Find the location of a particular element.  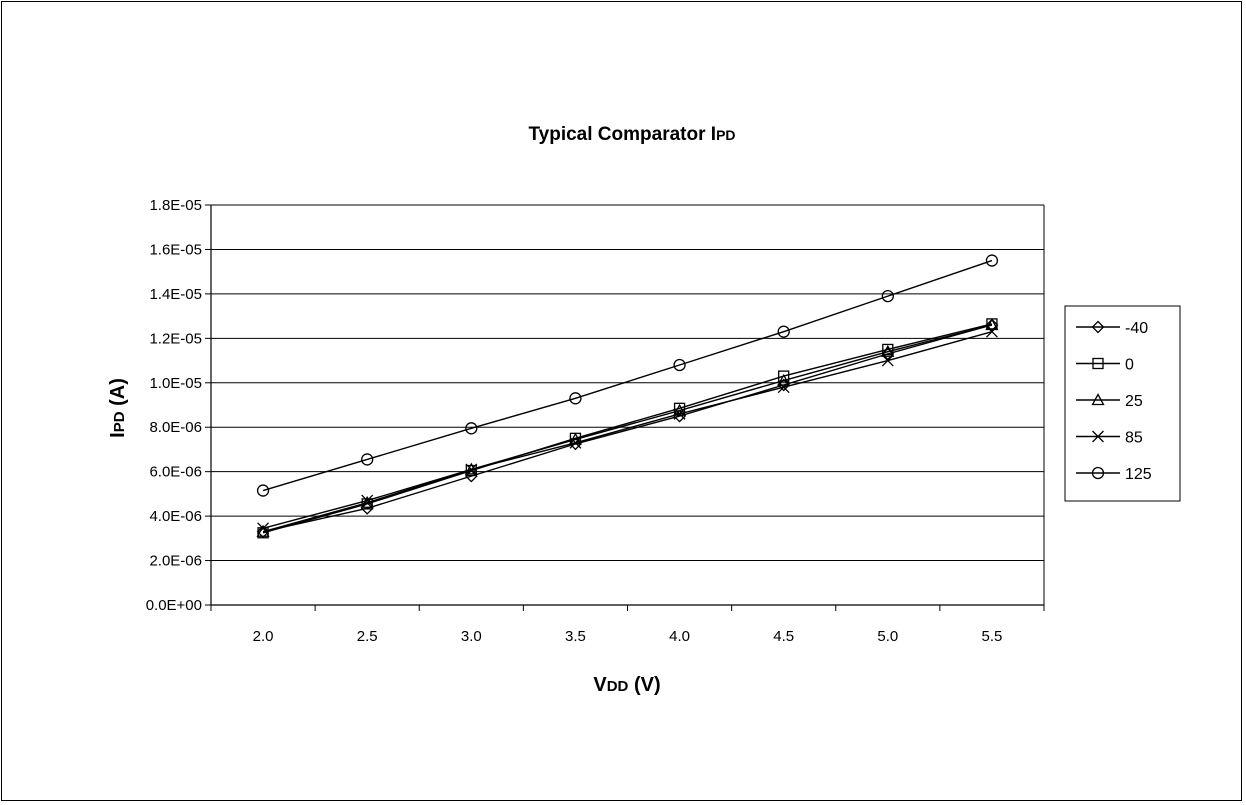

chart-title-subscript: PD is located at coordinates (725, 135).